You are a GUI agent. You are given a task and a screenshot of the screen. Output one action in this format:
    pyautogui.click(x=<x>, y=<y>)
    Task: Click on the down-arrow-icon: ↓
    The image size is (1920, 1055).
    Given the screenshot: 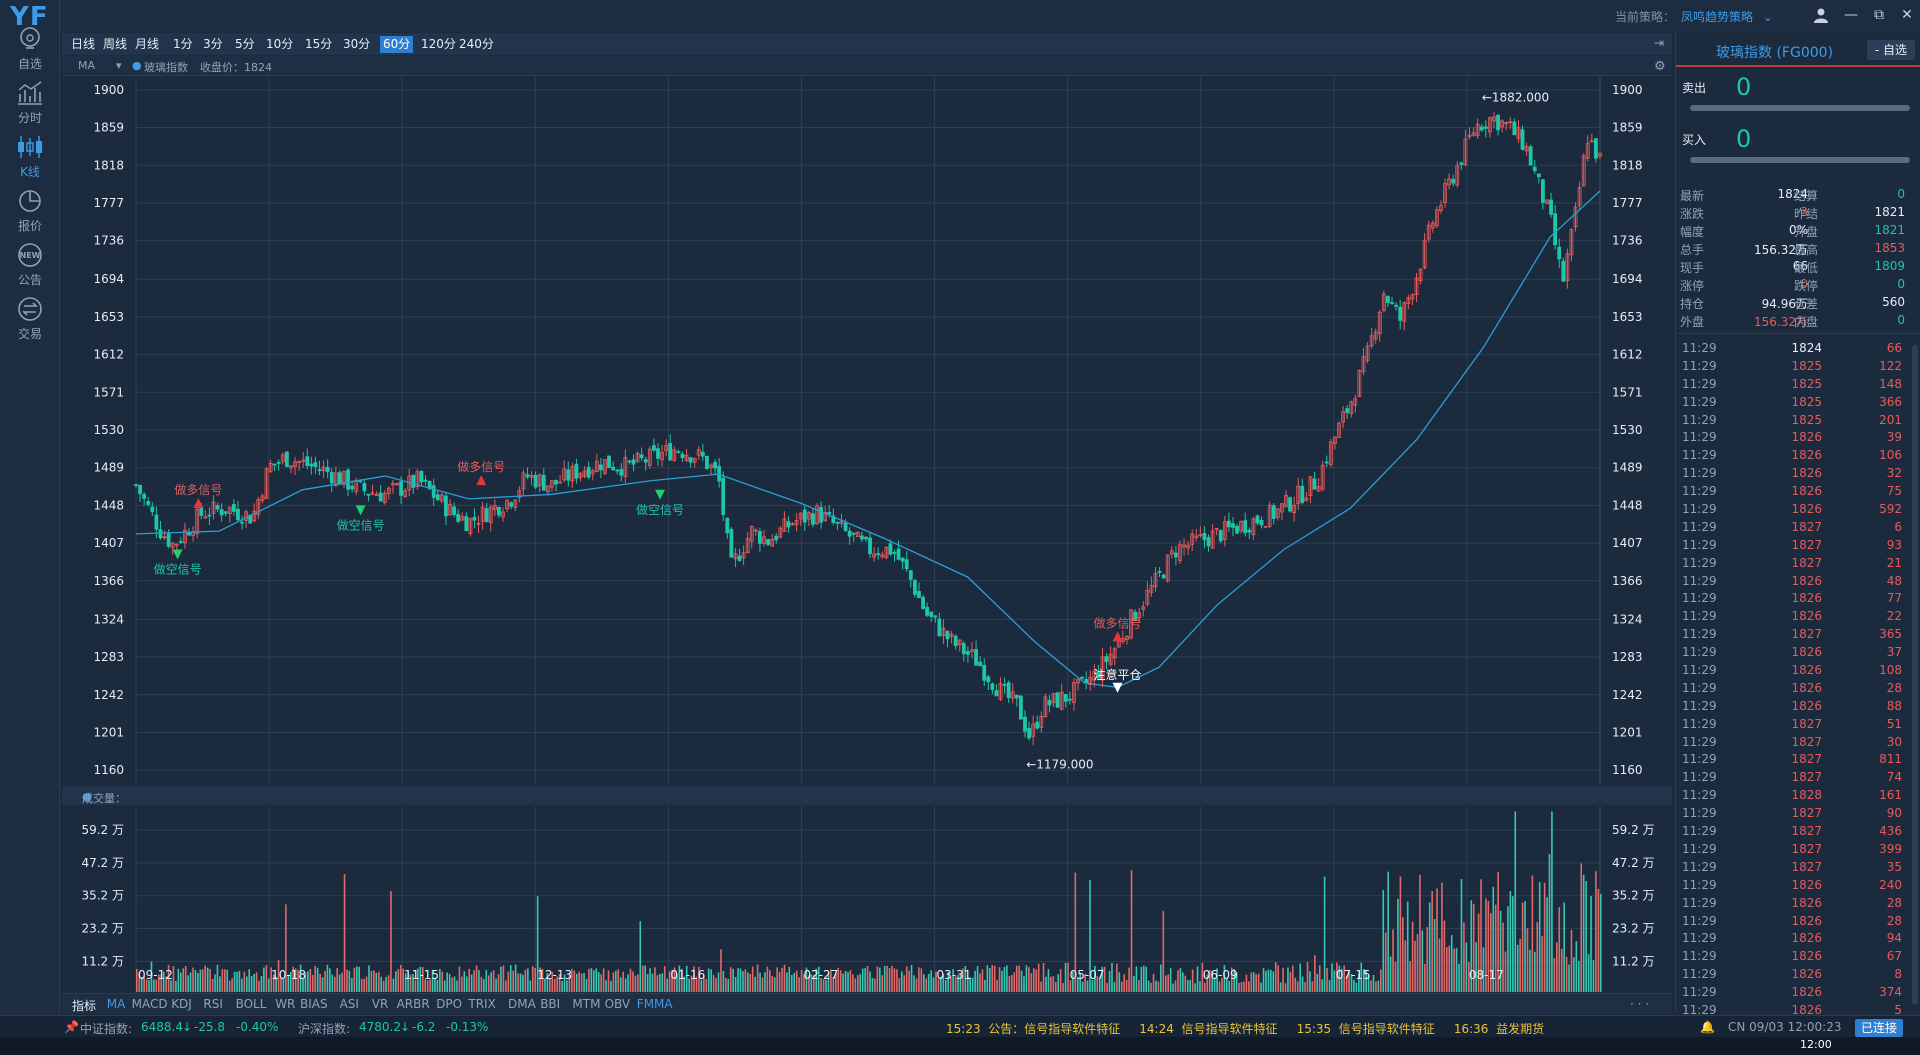 What is the action you would take?
    pyautogui.click(x=405, y=1027)
    